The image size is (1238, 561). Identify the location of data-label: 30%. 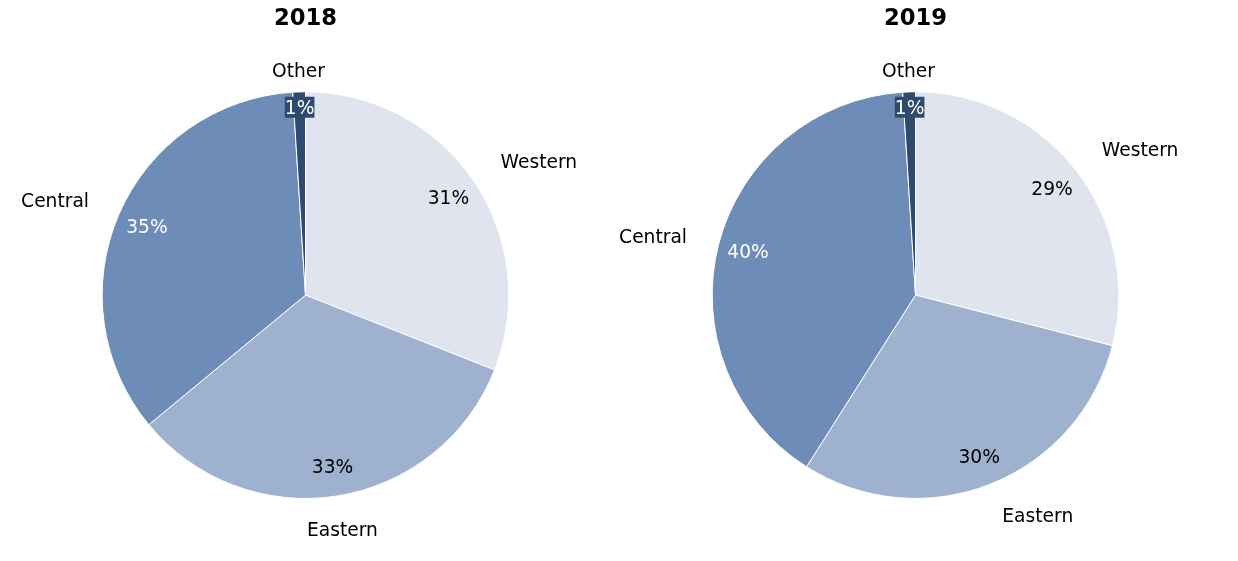
(979, 457).